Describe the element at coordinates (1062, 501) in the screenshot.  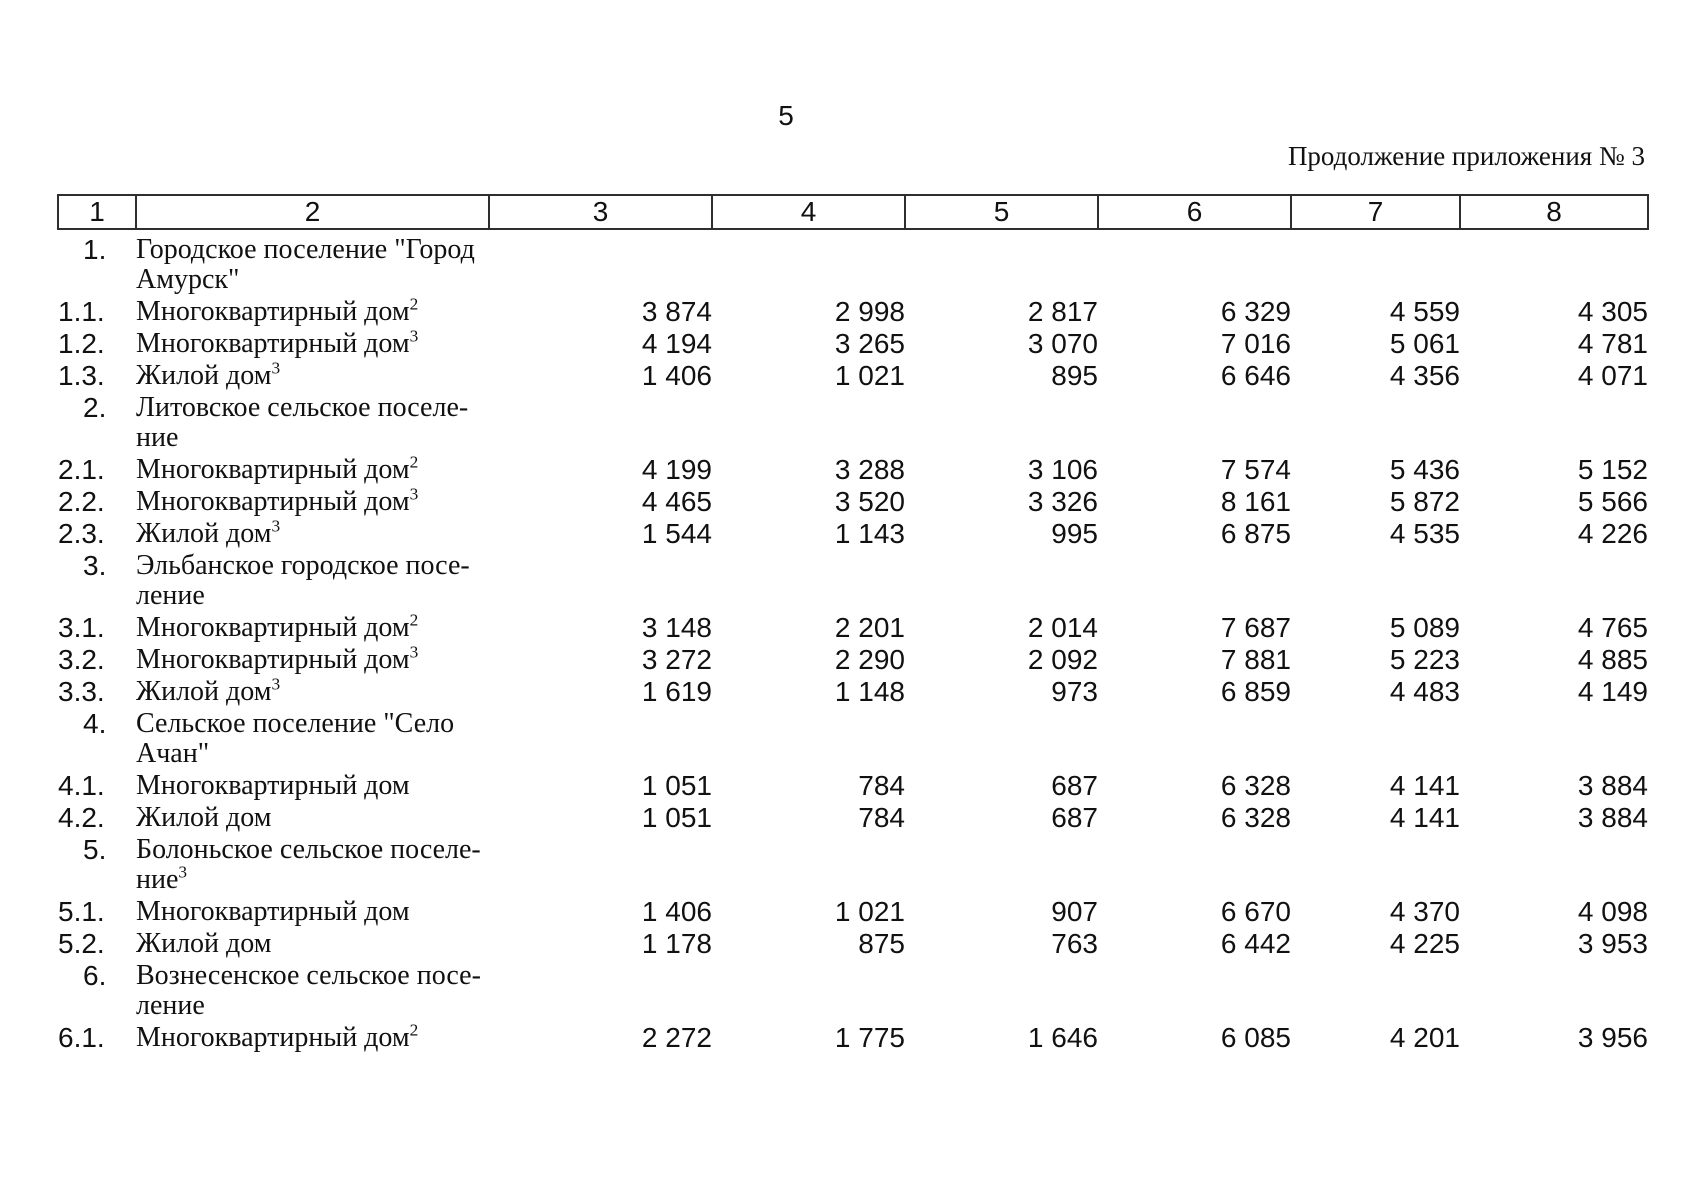
I see `value-cell: 3 326` at that location.